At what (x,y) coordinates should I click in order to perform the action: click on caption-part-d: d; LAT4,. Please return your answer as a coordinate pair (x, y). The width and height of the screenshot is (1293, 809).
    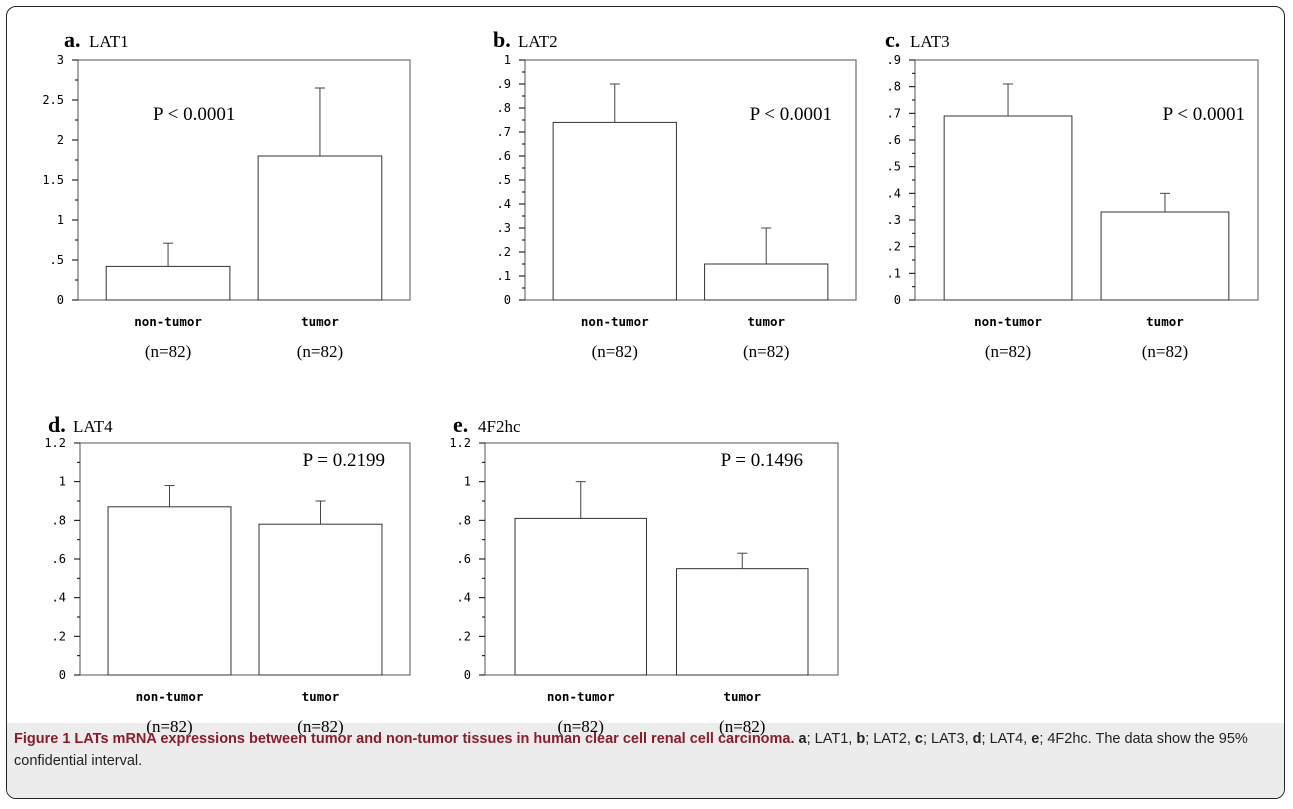
    Looking at the image, I should click on (1002, 739).